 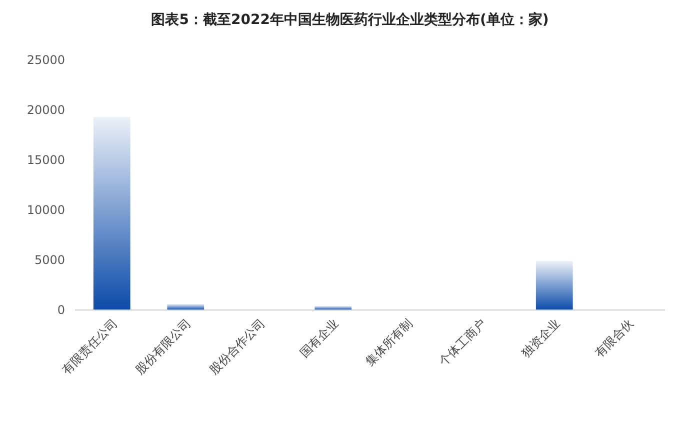 I want to click on y-tick-label: 25000, so click(x=45, y=60).